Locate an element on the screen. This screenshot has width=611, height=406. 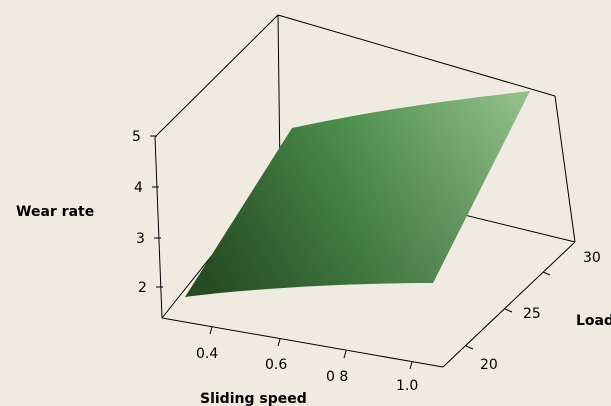
x-tick-mark-0.6 is located at coordinates (279, 342).